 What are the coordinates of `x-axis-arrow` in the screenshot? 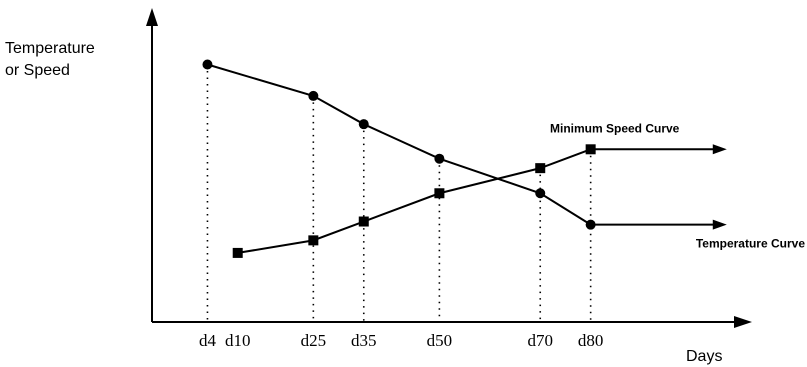 It's located at (743, 322).